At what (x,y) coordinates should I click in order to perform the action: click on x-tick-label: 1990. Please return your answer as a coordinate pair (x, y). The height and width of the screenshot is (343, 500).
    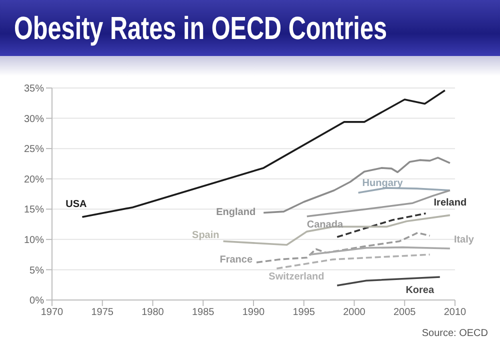
    Looking at the image, I should click on (254, 312).